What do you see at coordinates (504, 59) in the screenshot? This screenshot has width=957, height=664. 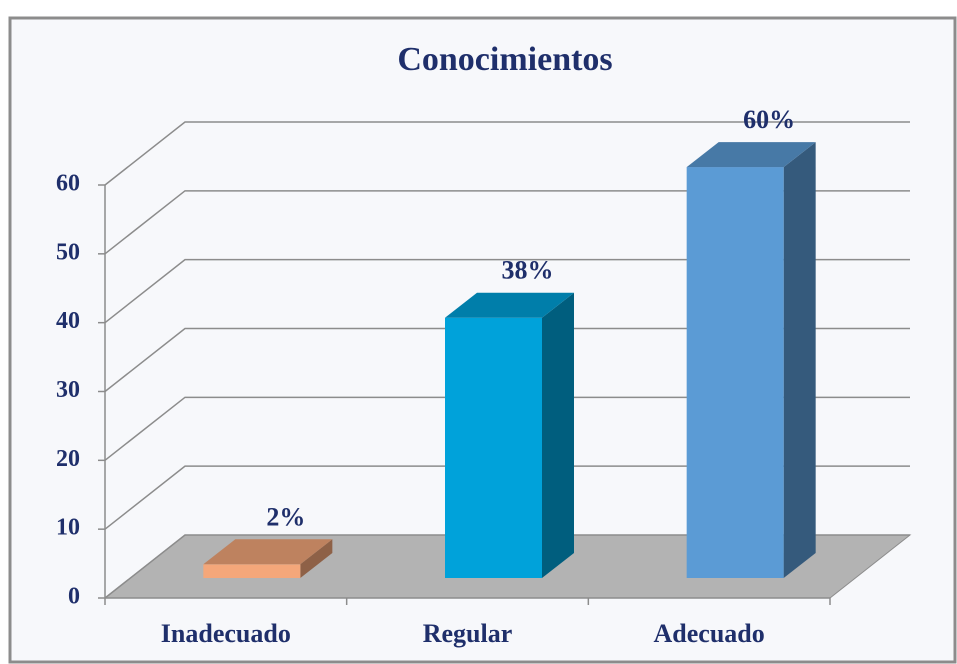 I see `chart-title: Conocimientos` at bounding box center [504, 59].